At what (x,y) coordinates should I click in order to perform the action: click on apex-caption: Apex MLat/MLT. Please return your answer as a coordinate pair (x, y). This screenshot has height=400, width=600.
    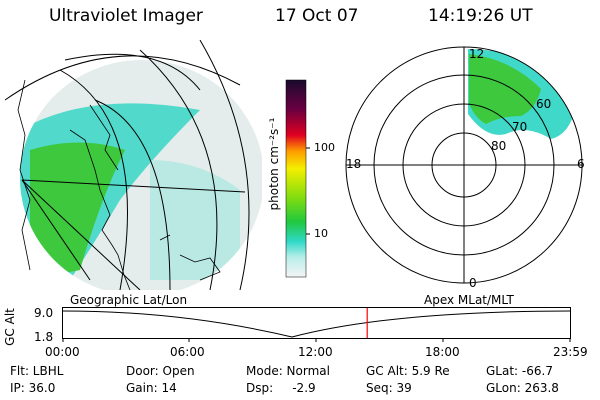
    Looking at the image, I should click on (469, 300).